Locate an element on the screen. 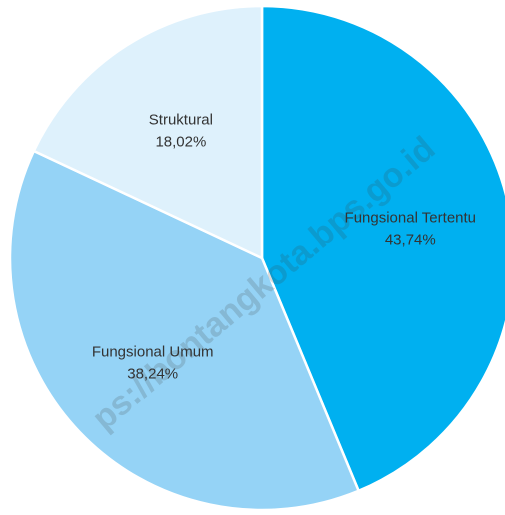  slice-label: Fungsional Tertentu is located at coordinates (410, 217).